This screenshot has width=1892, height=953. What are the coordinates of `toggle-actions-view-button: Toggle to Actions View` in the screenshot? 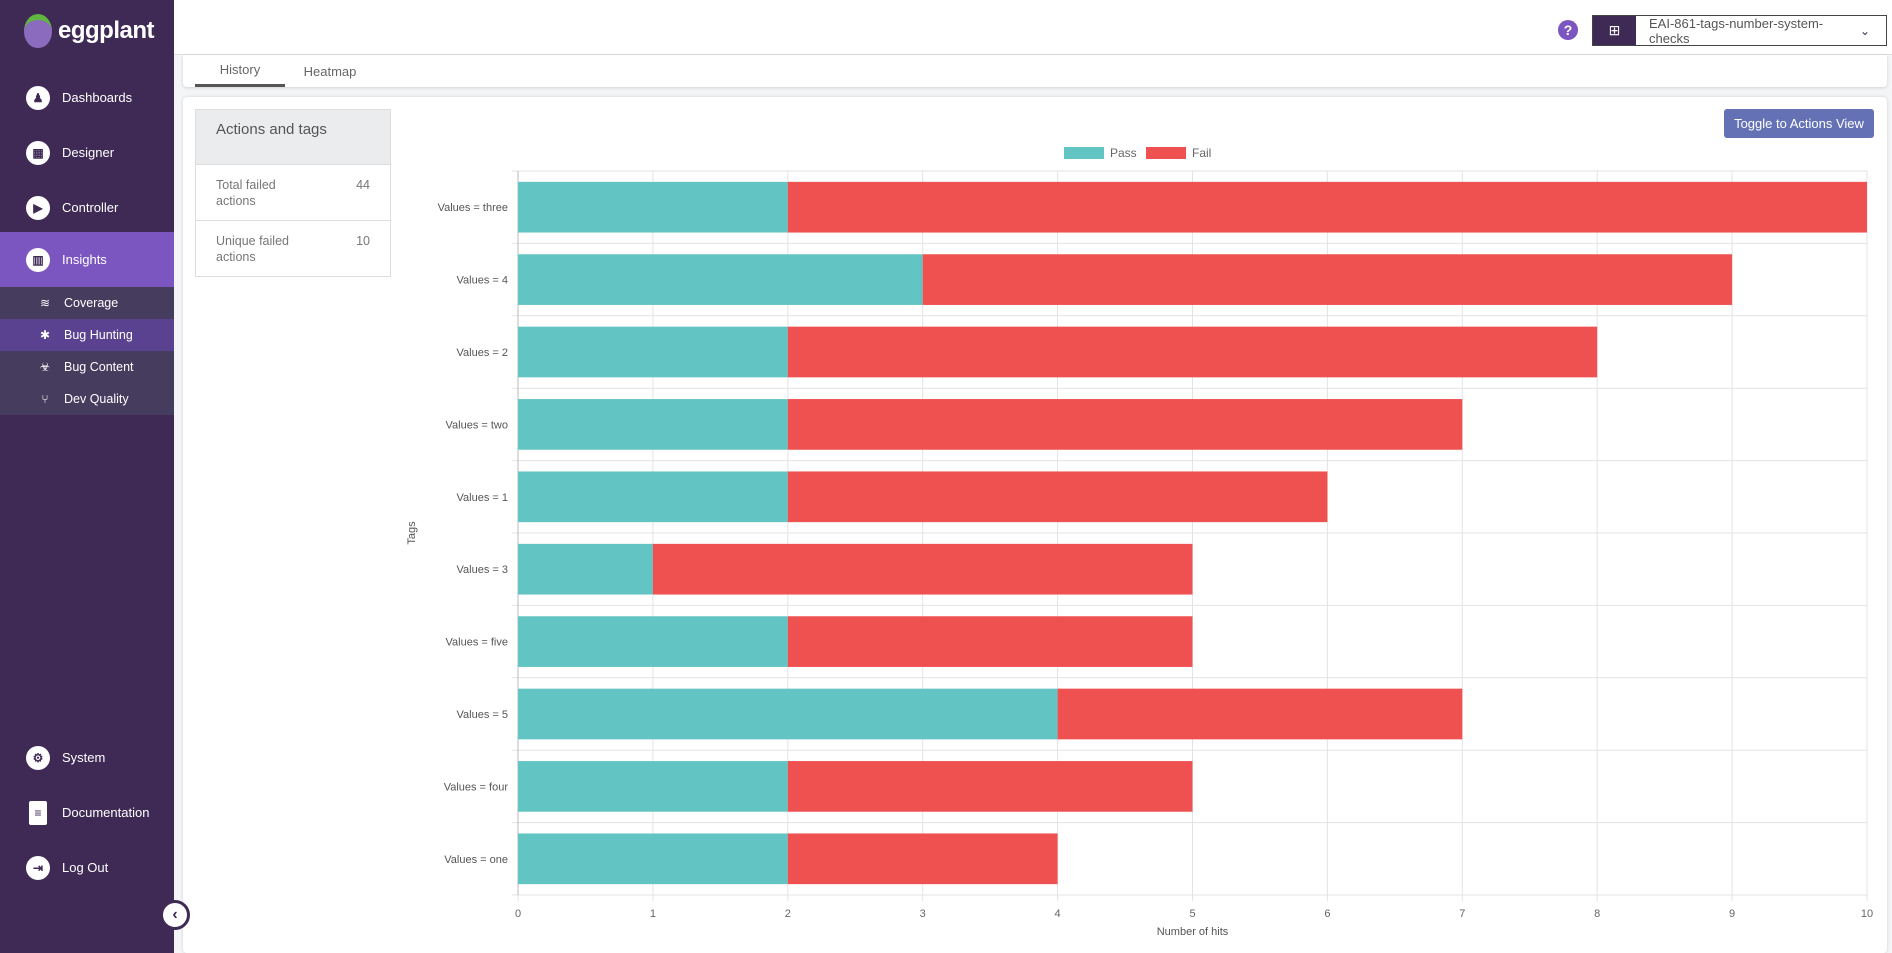 It's located at (1799, 123).